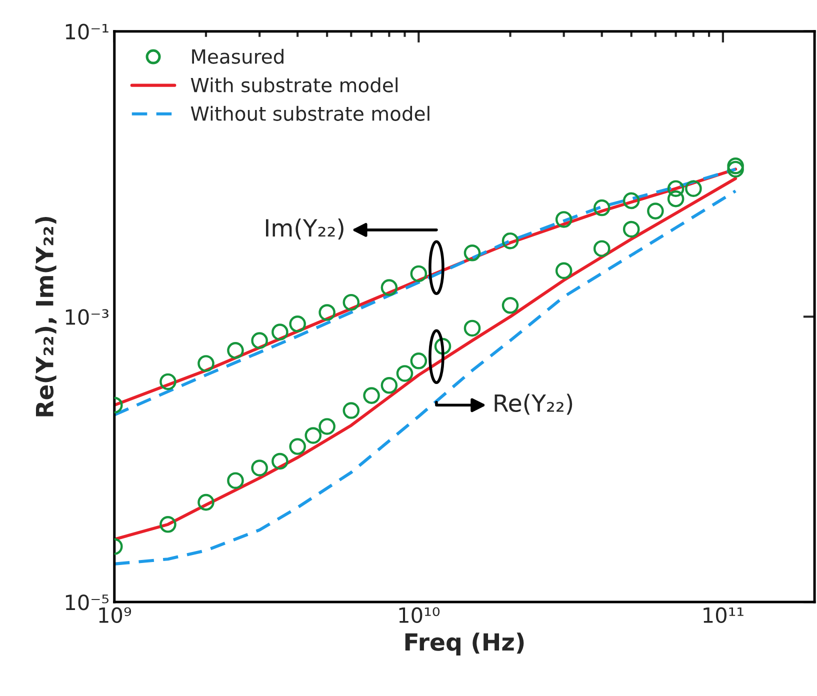  What do you see at coordinates (238, 56) in the screenshot?
I see `legend-label: Measured` at bounding box center [238, 56].